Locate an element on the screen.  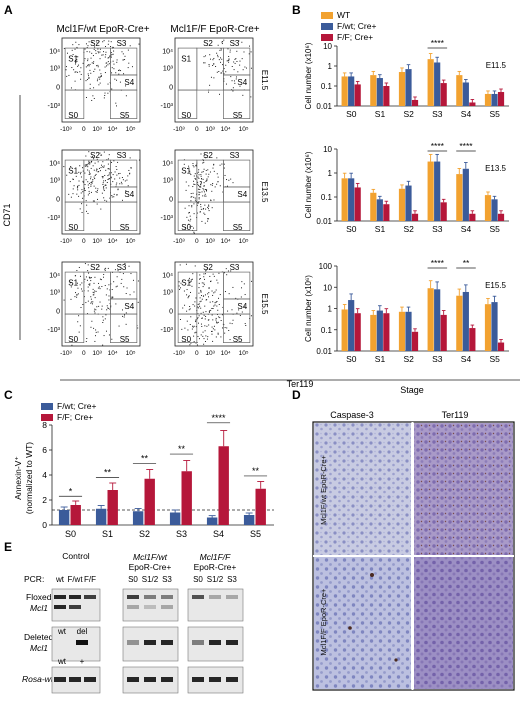
gate-label: S1 is located at coordinates (186, 59).